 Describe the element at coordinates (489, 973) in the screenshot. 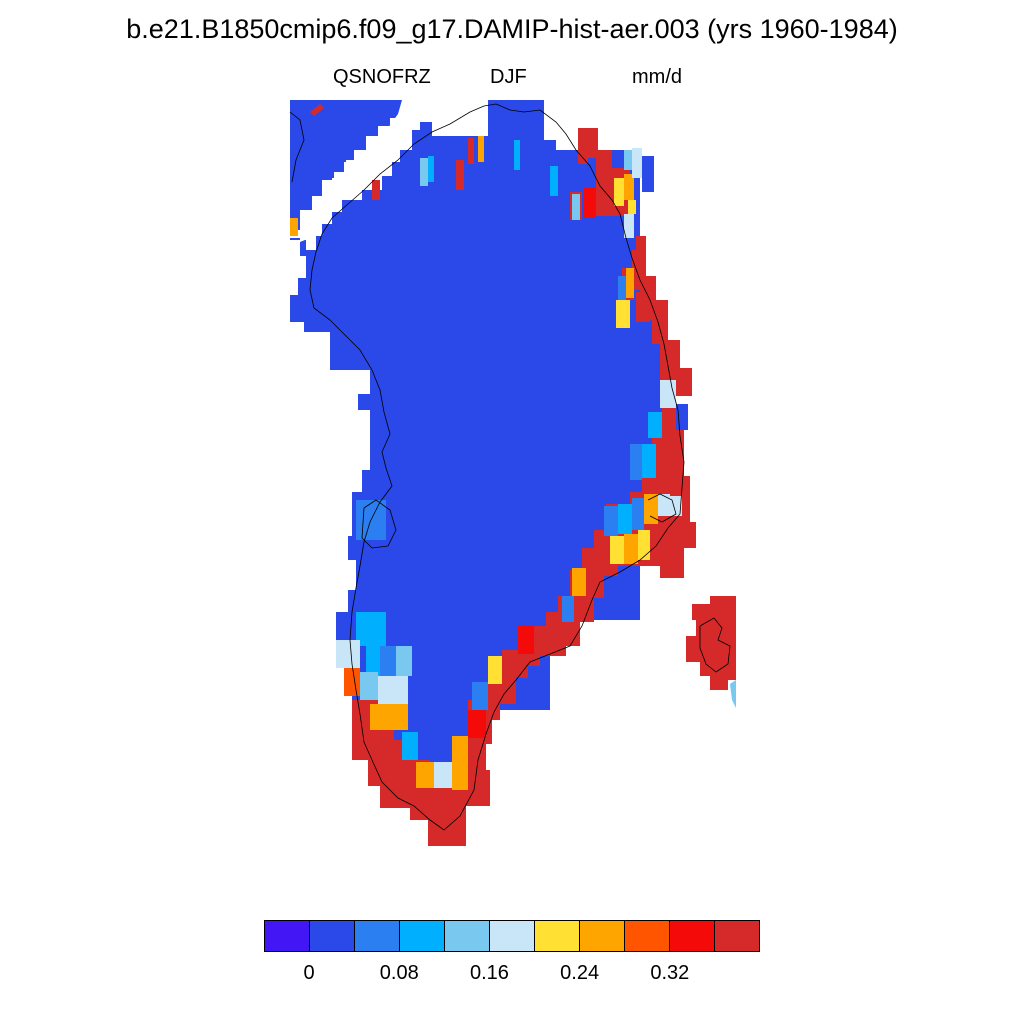

I see `colorbar-tick-label: 0.16` at that location.